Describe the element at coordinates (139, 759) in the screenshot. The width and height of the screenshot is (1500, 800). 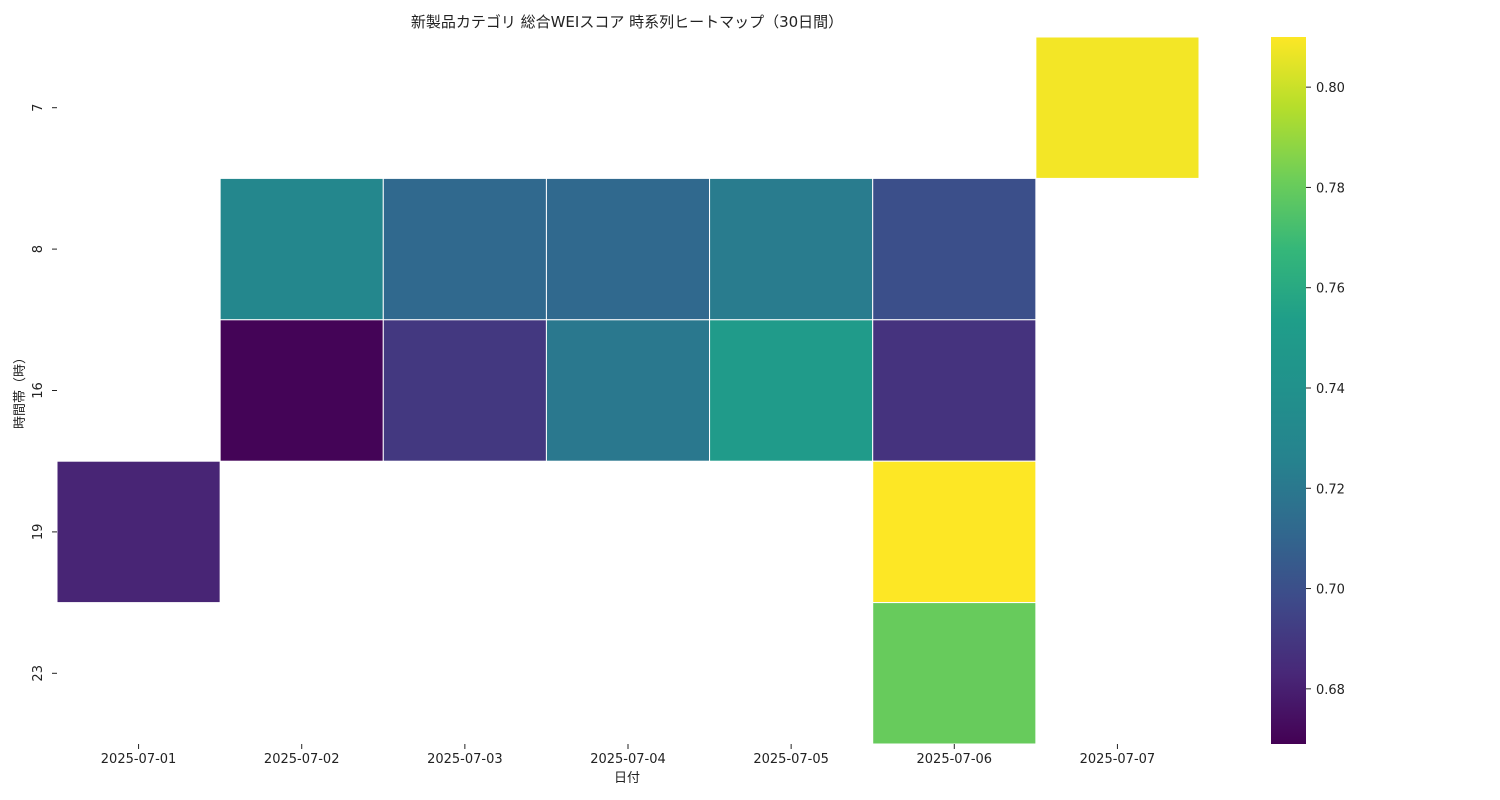
I see `x-tick-label: 2025-07-01` at that location.